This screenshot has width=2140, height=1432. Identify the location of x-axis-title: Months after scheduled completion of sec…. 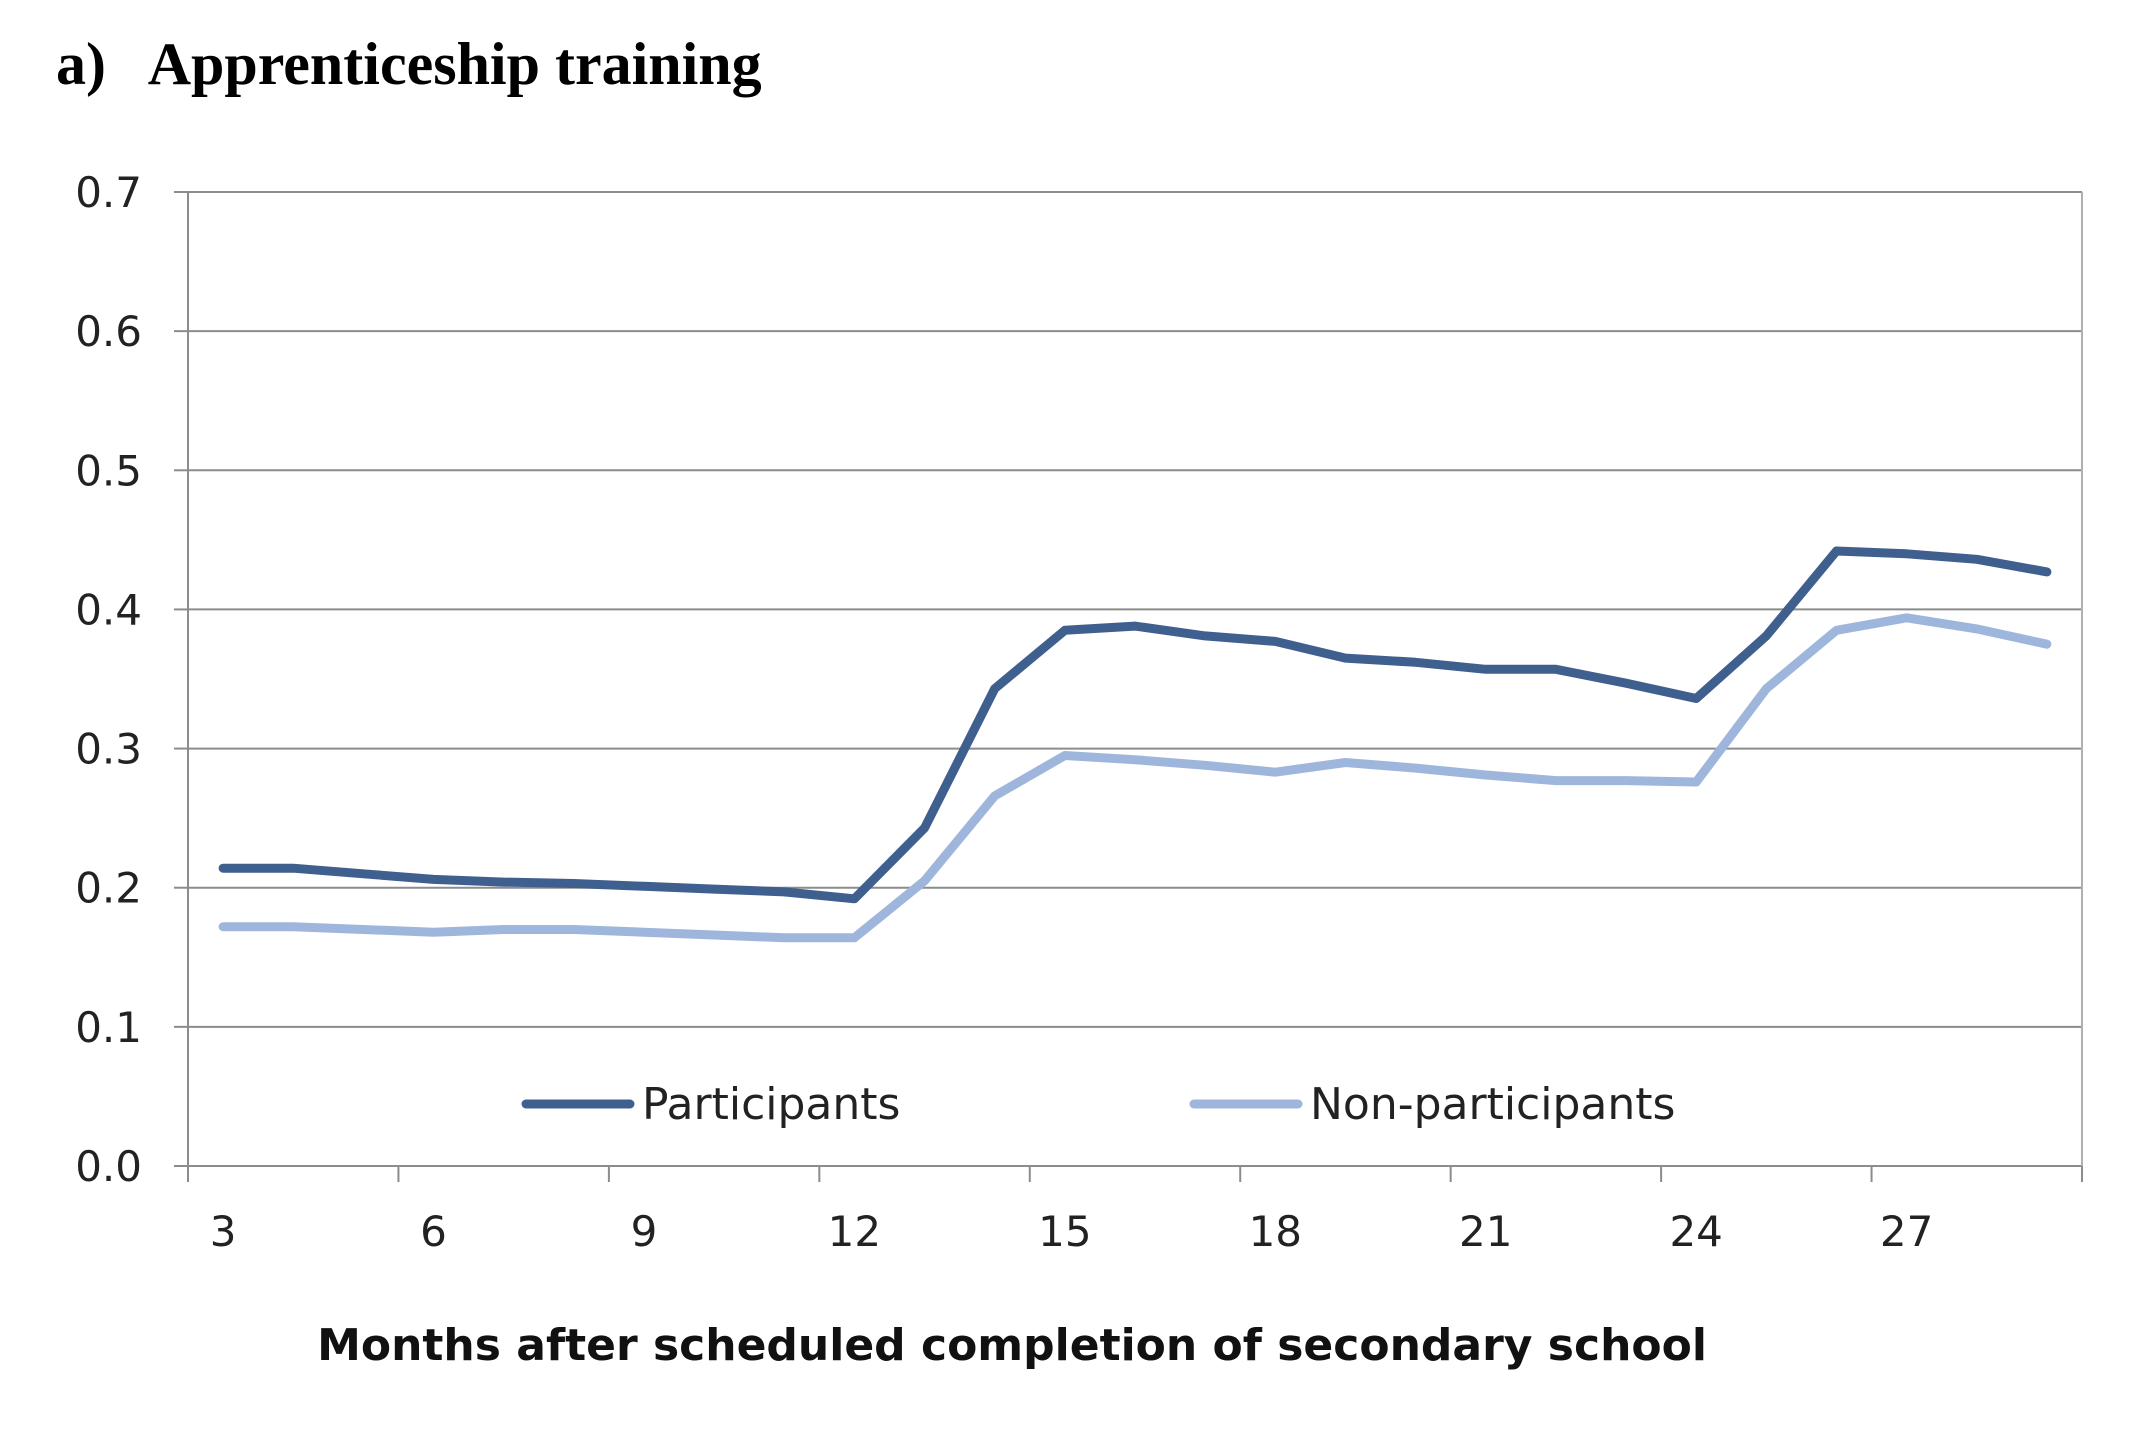
(1012, 1345).